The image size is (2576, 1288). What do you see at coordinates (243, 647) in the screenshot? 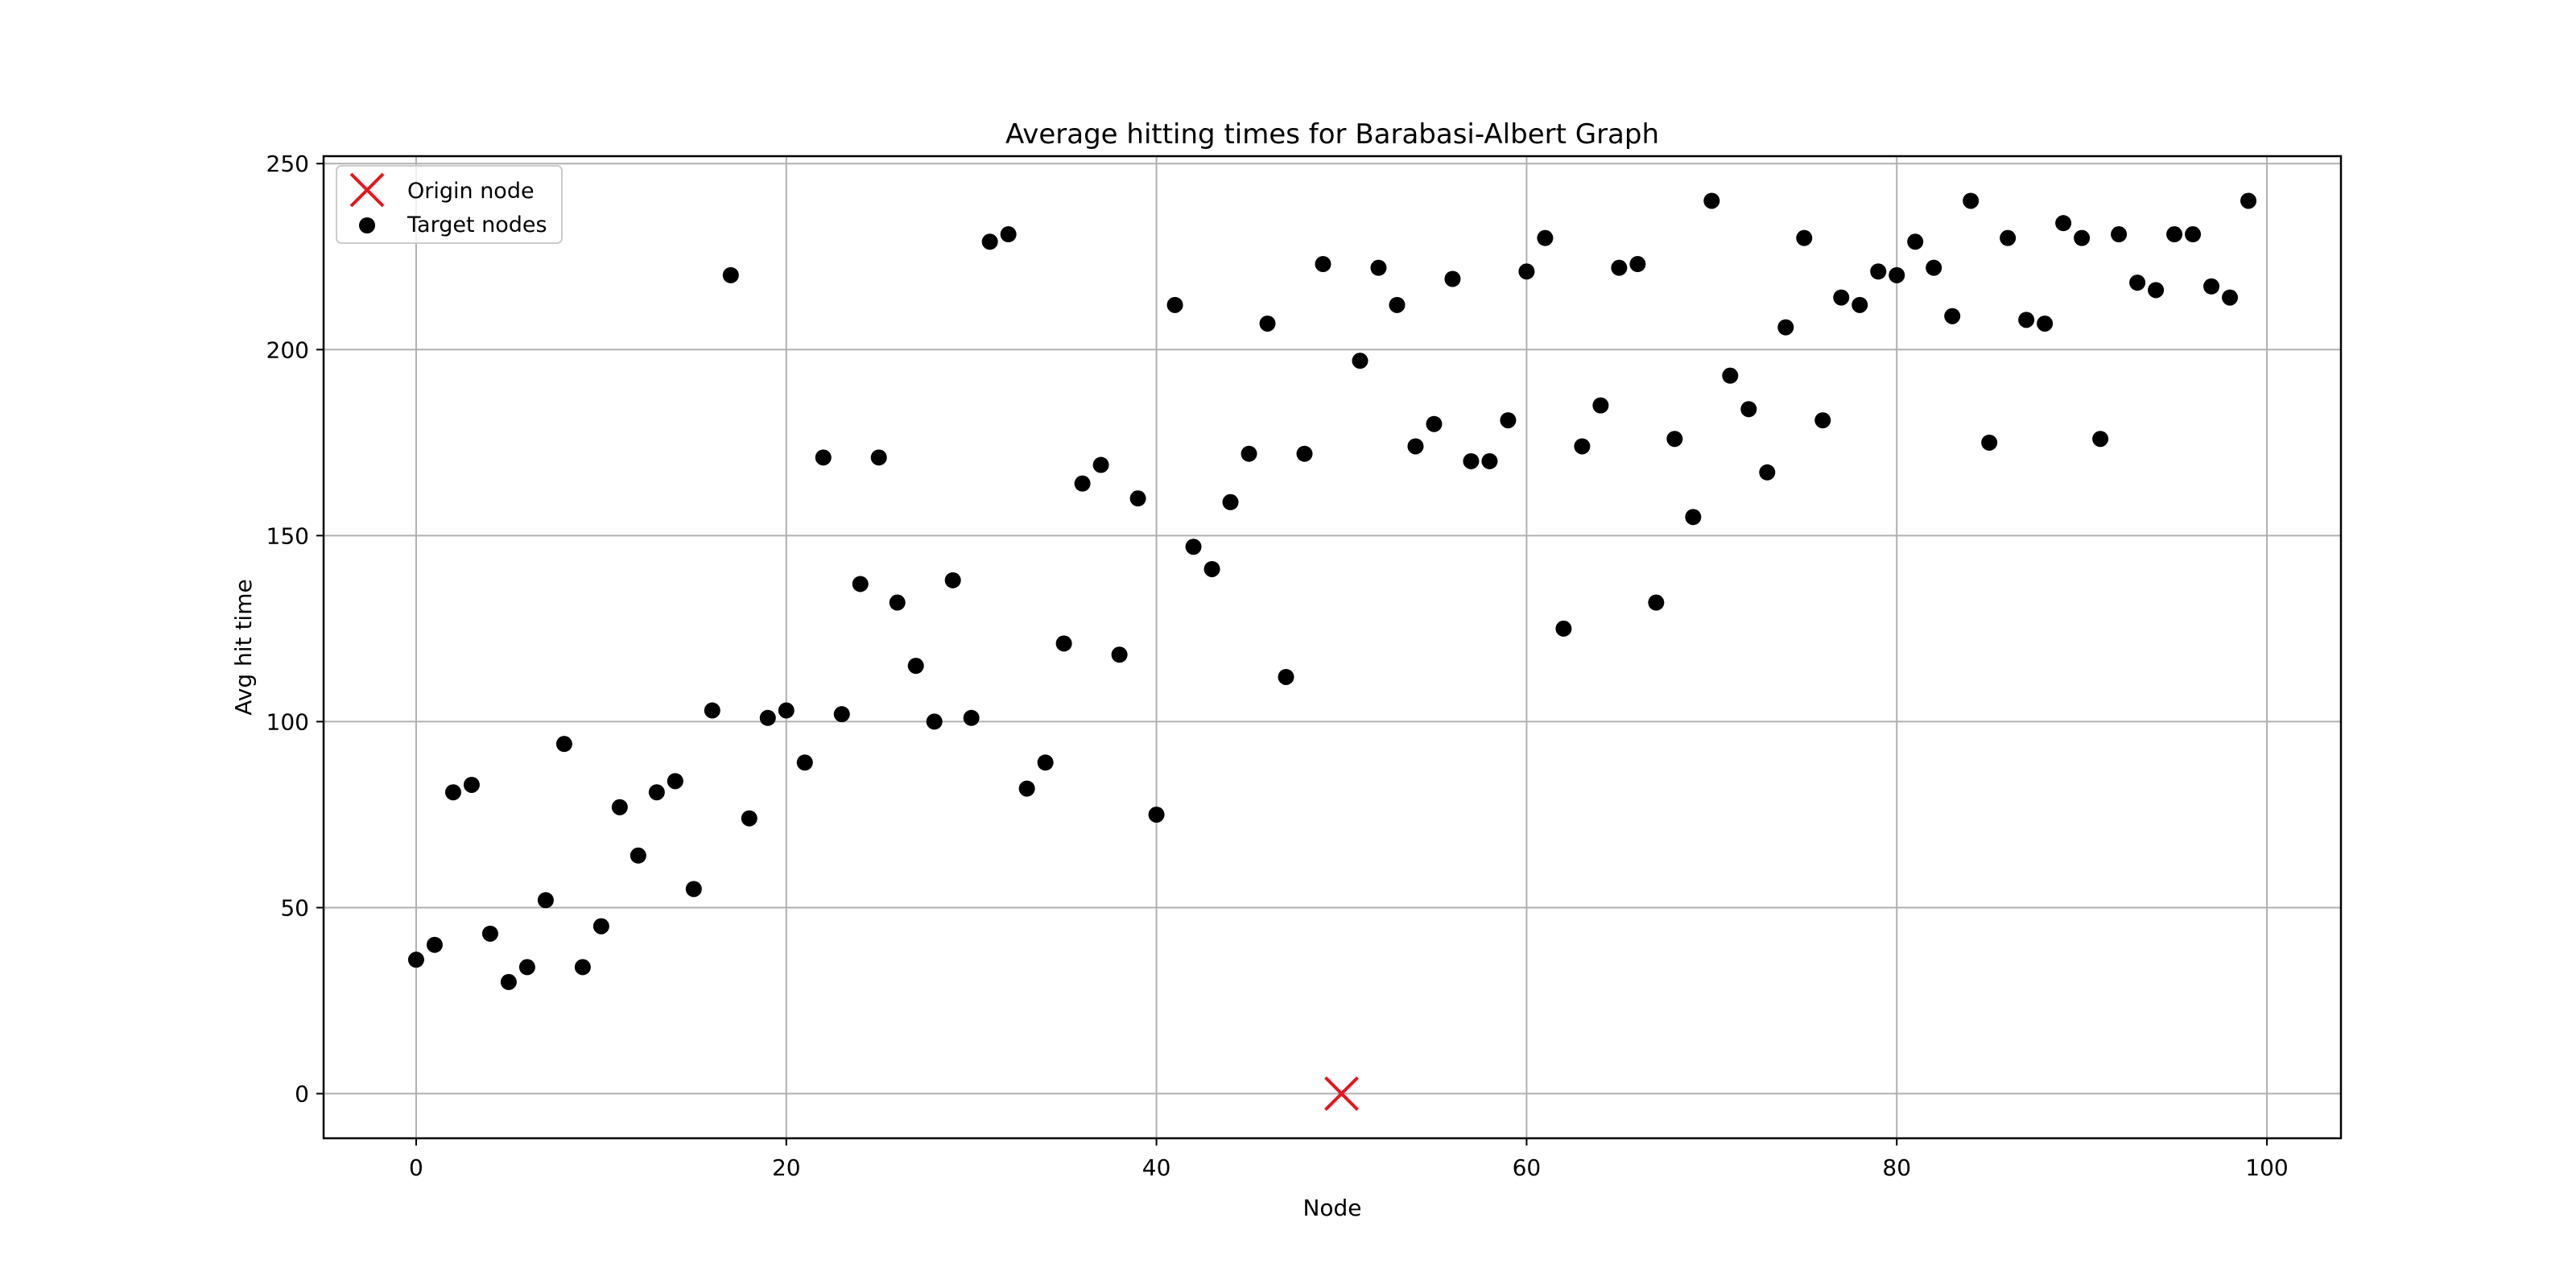
I see `y-axis-label: Avg hit time` at bounding box center [243, 647].